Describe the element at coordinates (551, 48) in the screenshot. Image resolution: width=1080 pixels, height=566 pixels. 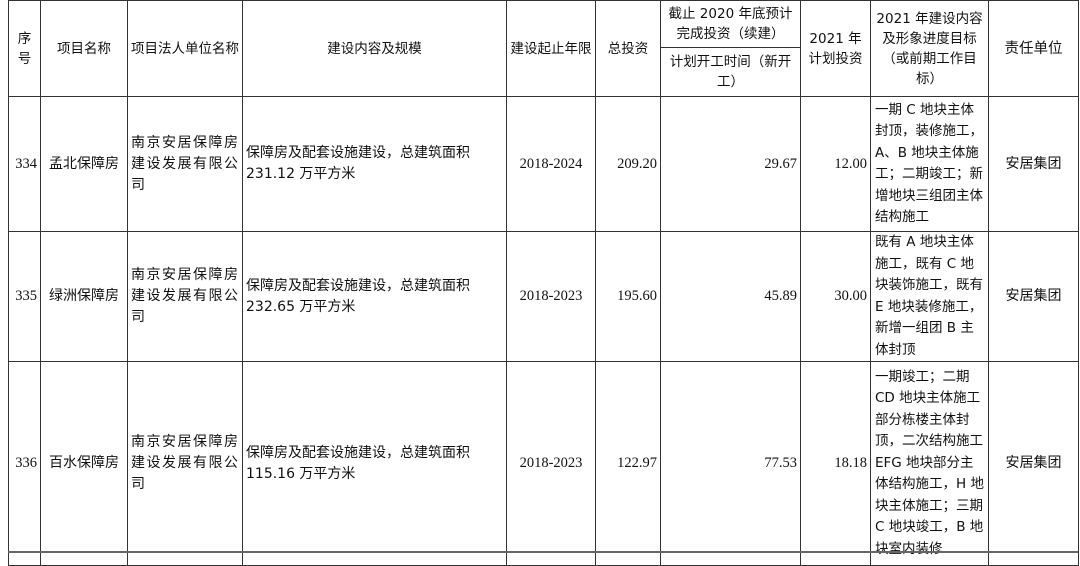
I see `header-period: 建设起止年限` at that location.